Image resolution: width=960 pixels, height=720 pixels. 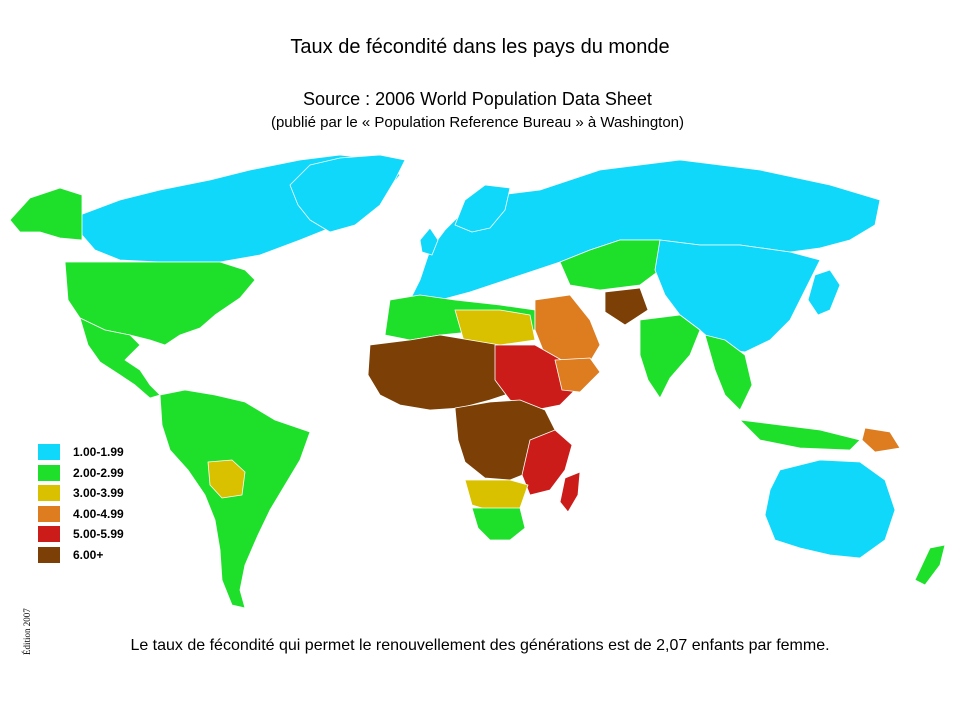 What do you see at coordinates (46, 214) in the screenshot?
I see `region-alaska` at bounding box center [46, 214].